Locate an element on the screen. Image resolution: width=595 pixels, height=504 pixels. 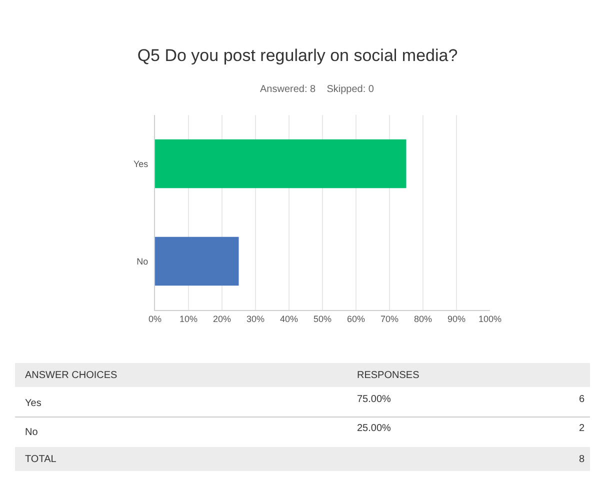
x-tick-label: 100% is located at coordinates (490, 319).